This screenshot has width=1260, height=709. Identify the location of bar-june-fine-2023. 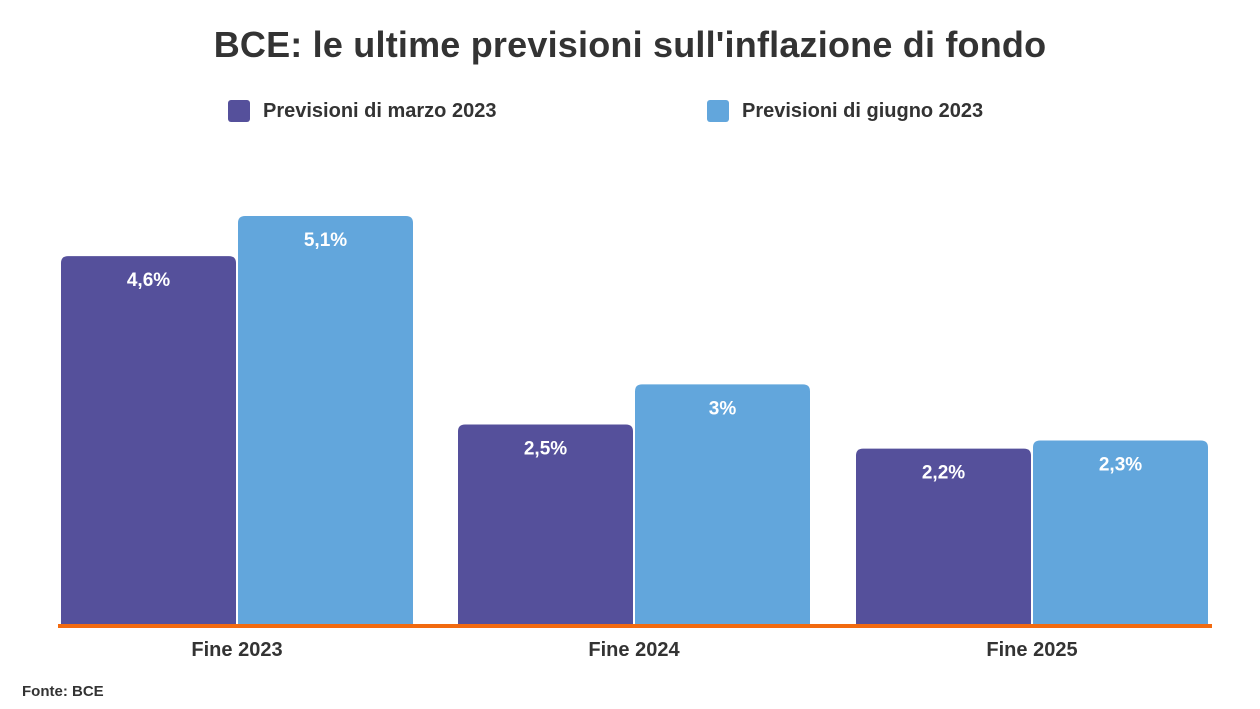
(325, 420).